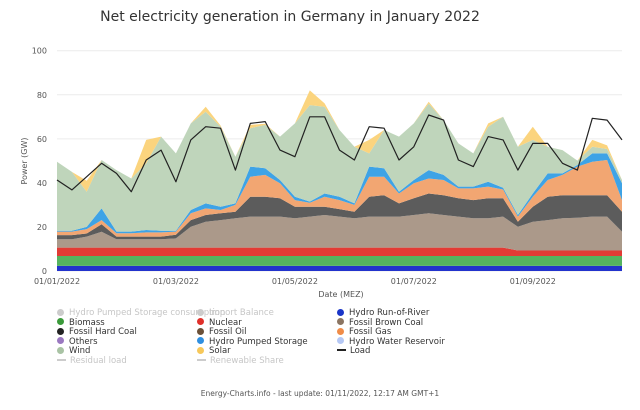 The height and width of the screenshot is (410, 640). I want to click on area-nuclear, so click(339, 251).